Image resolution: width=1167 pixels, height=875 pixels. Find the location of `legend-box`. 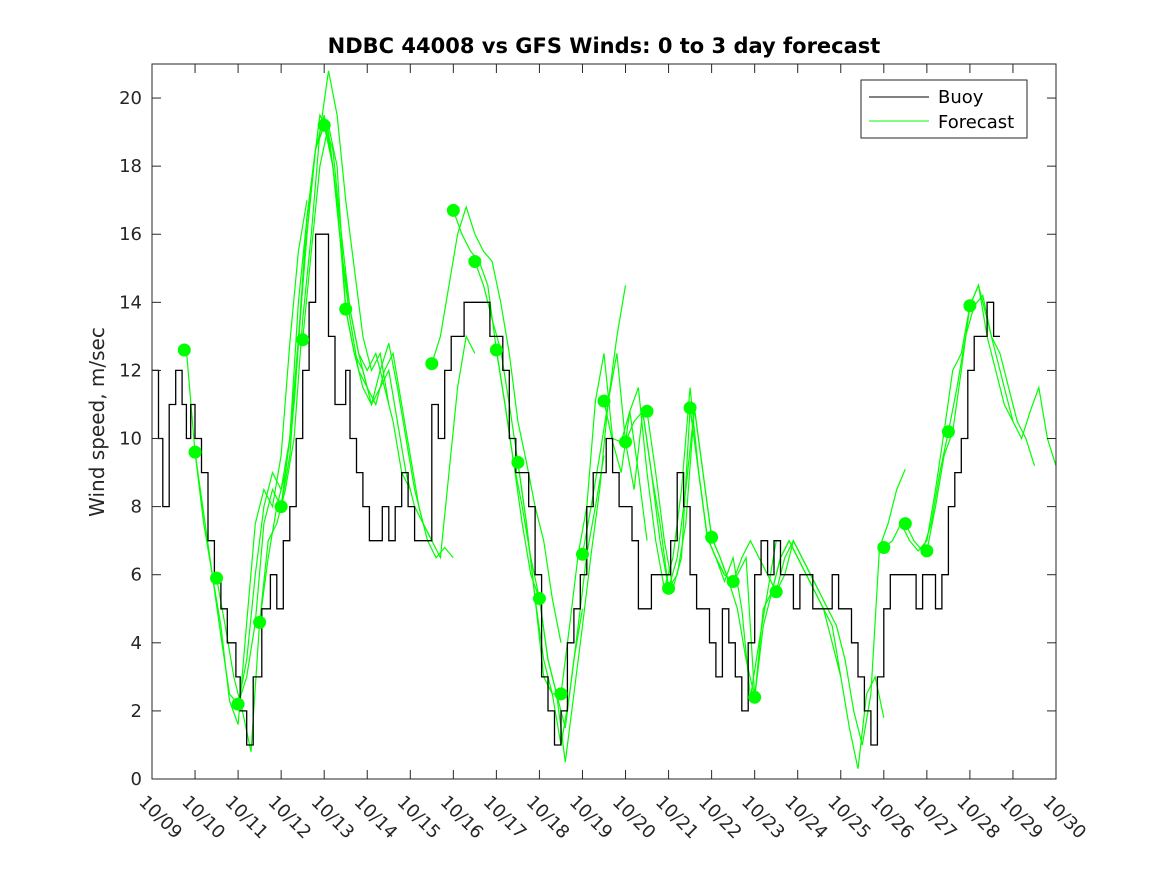

legend-box is located at coordinates (944, 109).